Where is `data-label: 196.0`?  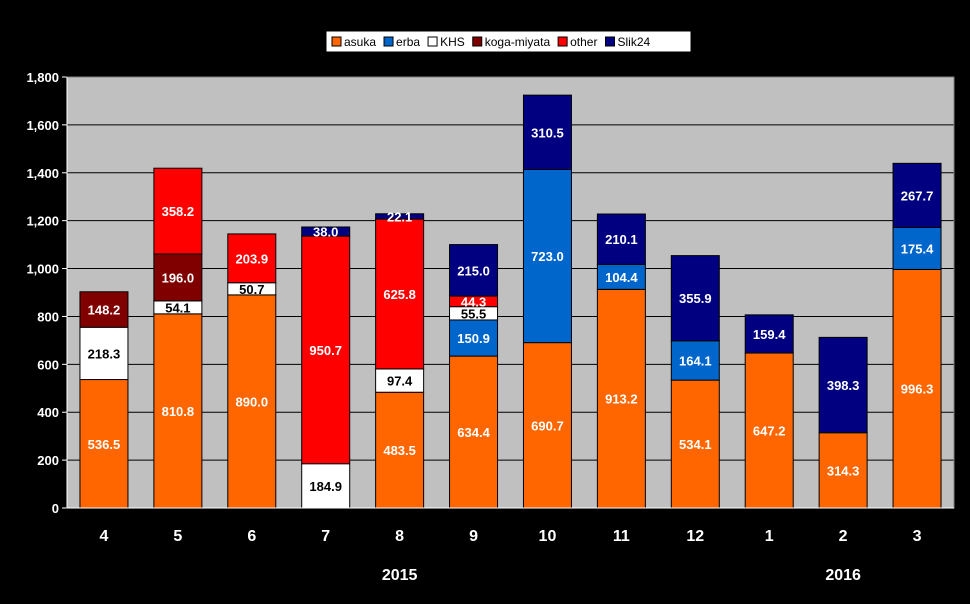
data-label: 196.0 is located at coordinates (178, 277).